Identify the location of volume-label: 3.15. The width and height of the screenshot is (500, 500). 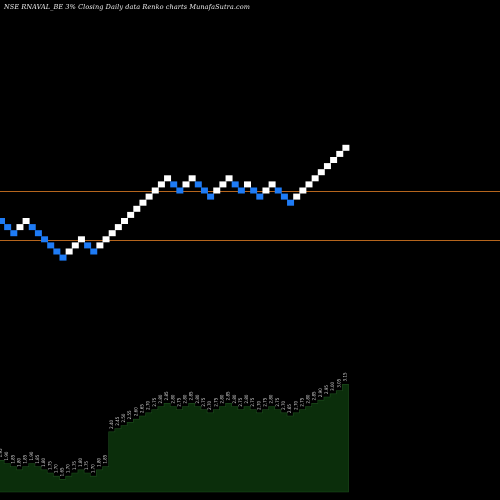
(344, 376).